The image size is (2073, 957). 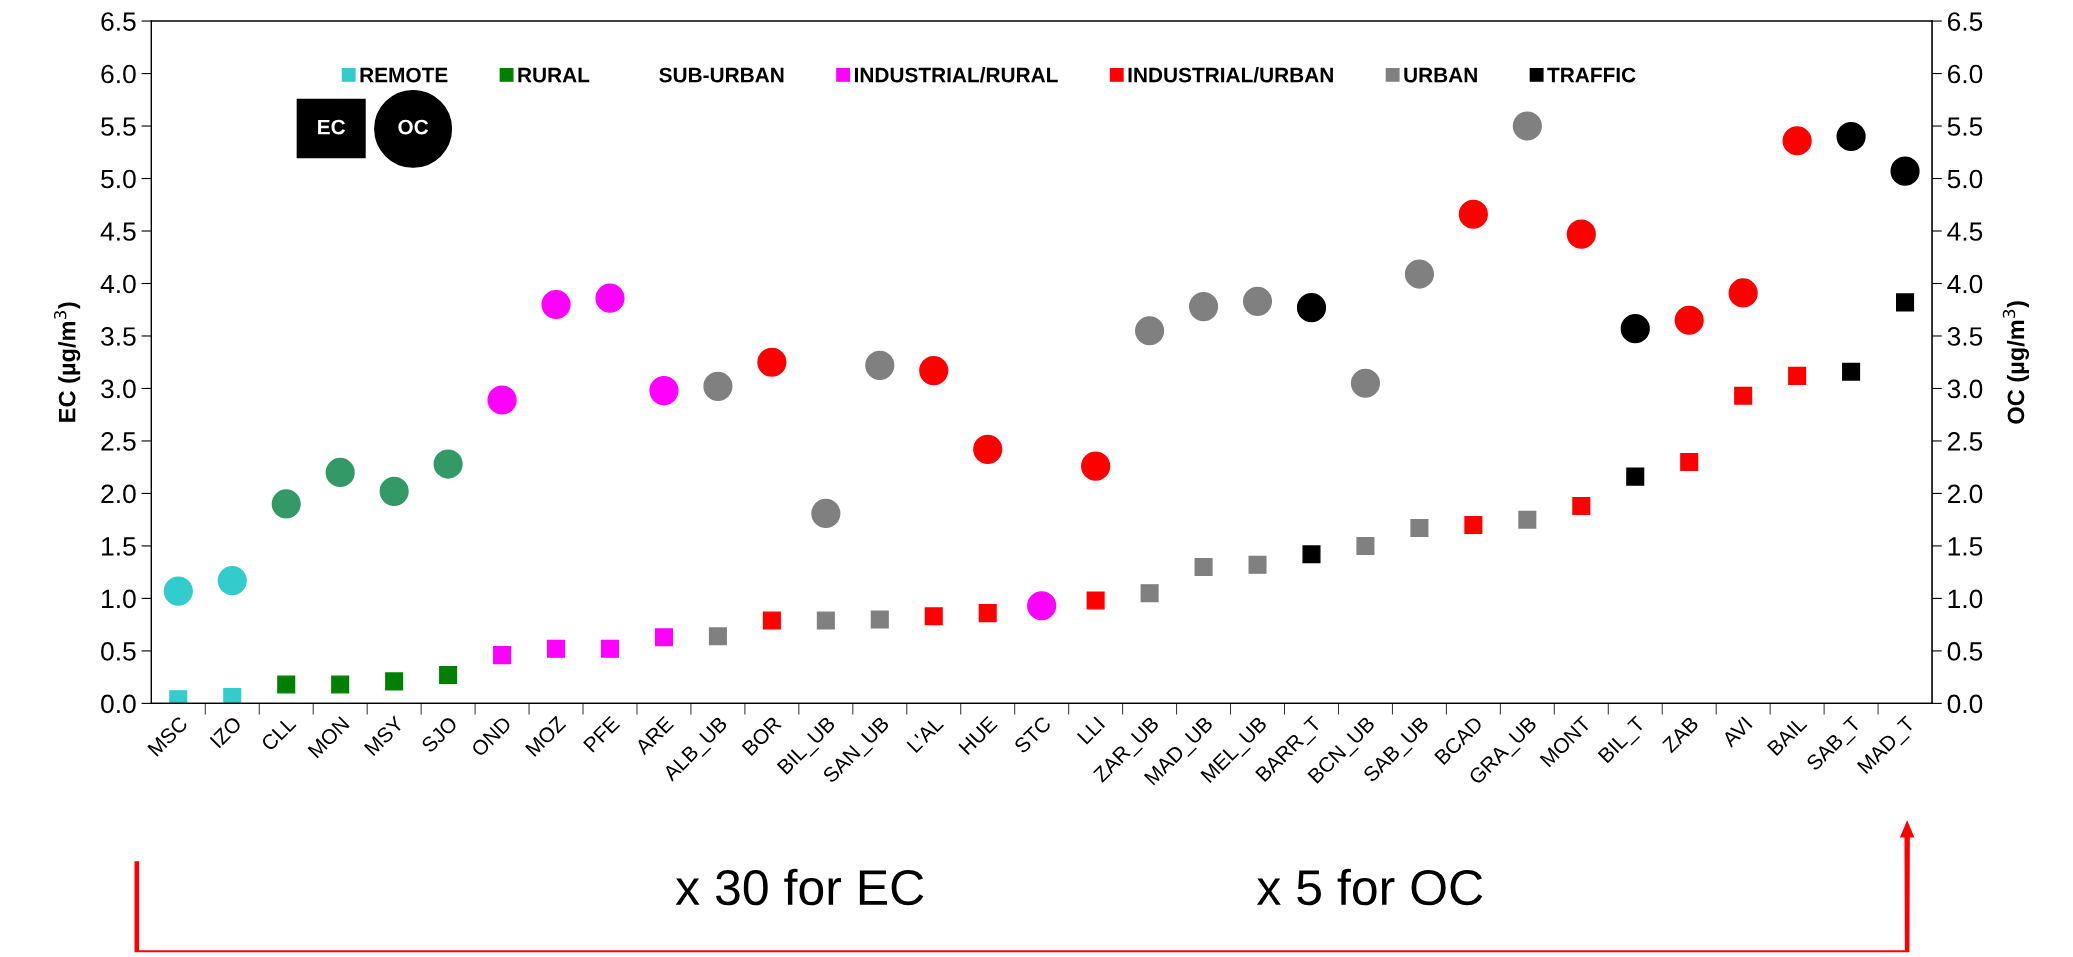 I want to click on x-tick-label: AVI, so click(x=1737, y=732).